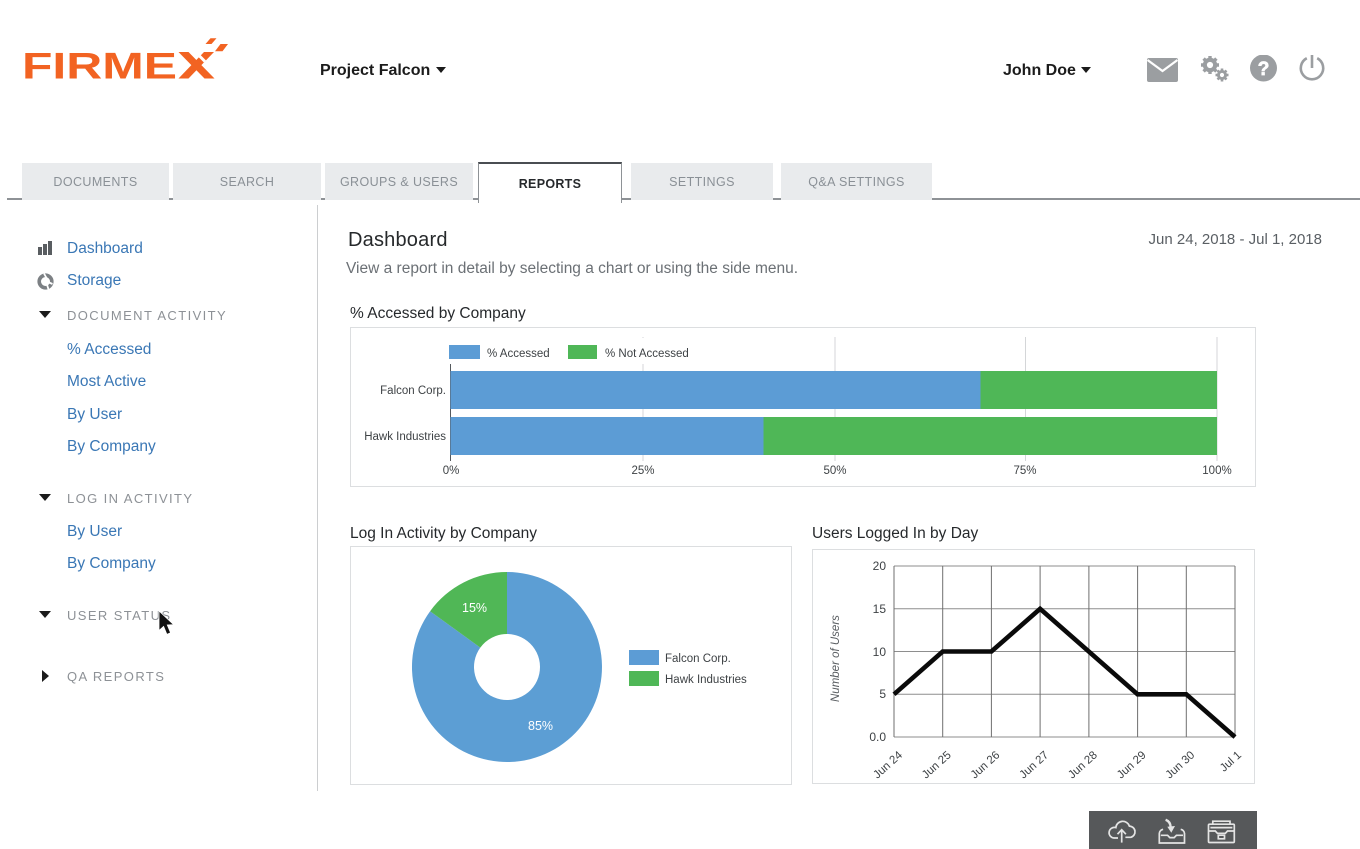 The height and width of the screenshot is (849, 1360). I want to click on svg-text: 50%, so click(834, 471).